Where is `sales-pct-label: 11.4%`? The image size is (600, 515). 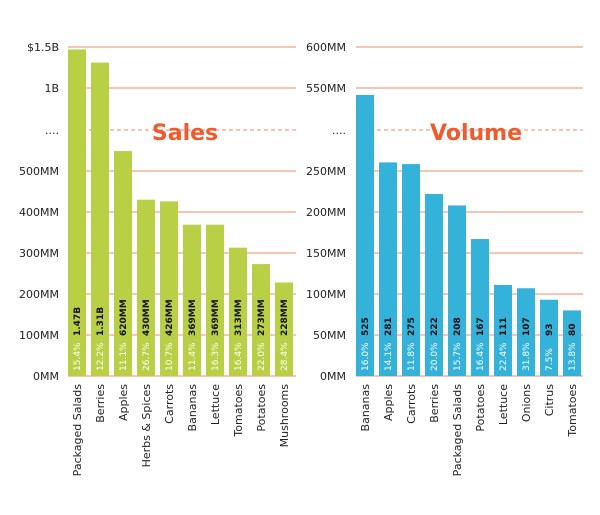
sales-pct-label: 11.4% is located at coordinates (193, 356).